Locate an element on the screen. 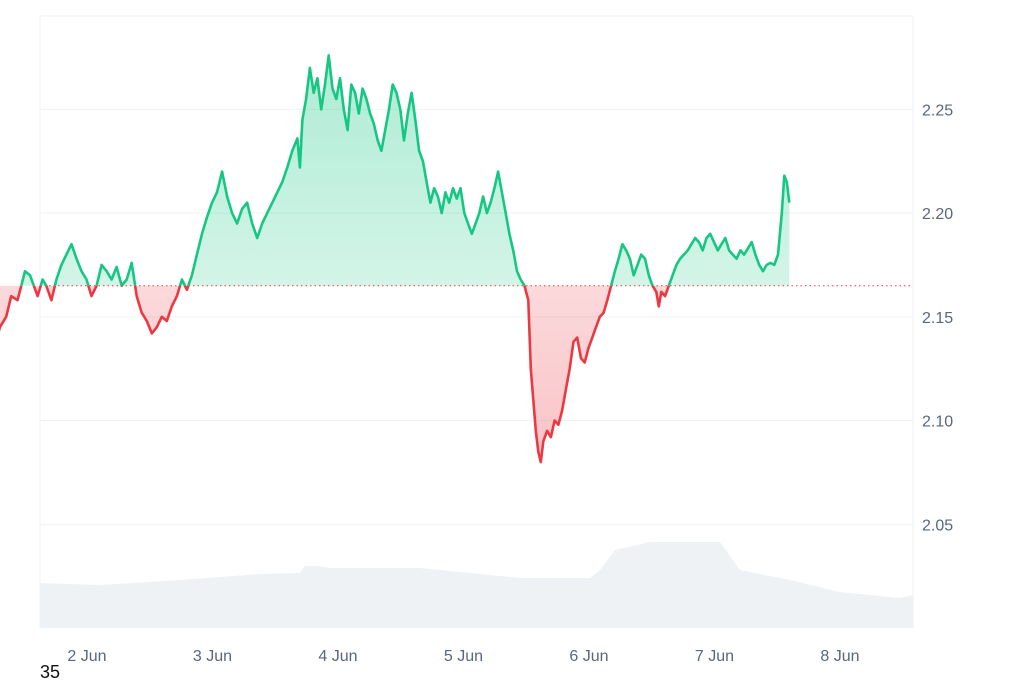  y-axis: 2.25 2.20 2.15 2.10 2.05 is located at coordinates (937, 318).